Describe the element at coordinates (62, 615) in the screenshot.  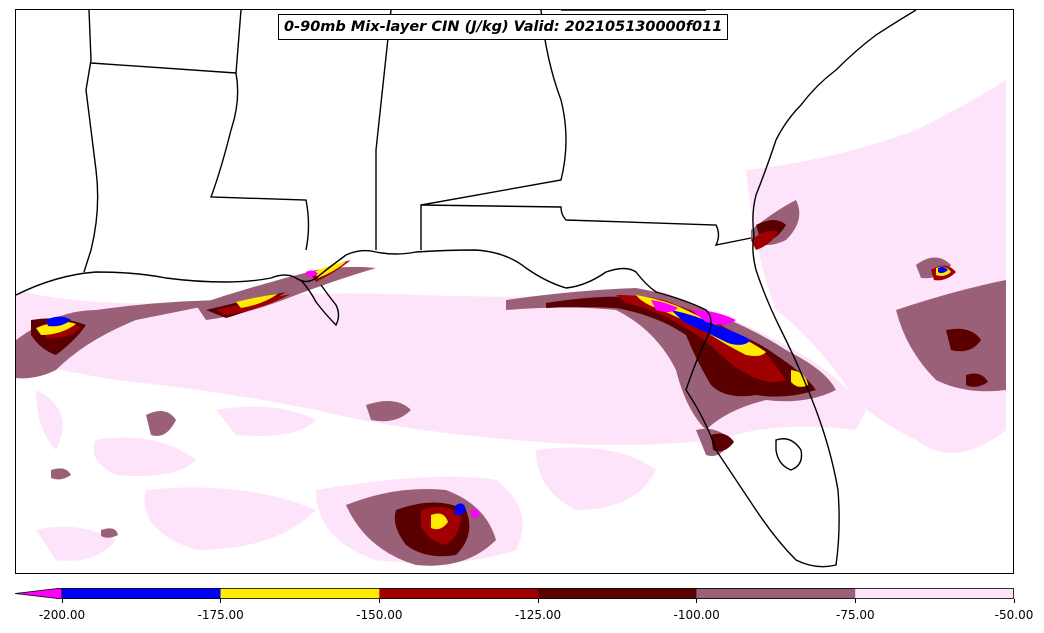
I see `colorbar-tick-label: -200.00` at that location.